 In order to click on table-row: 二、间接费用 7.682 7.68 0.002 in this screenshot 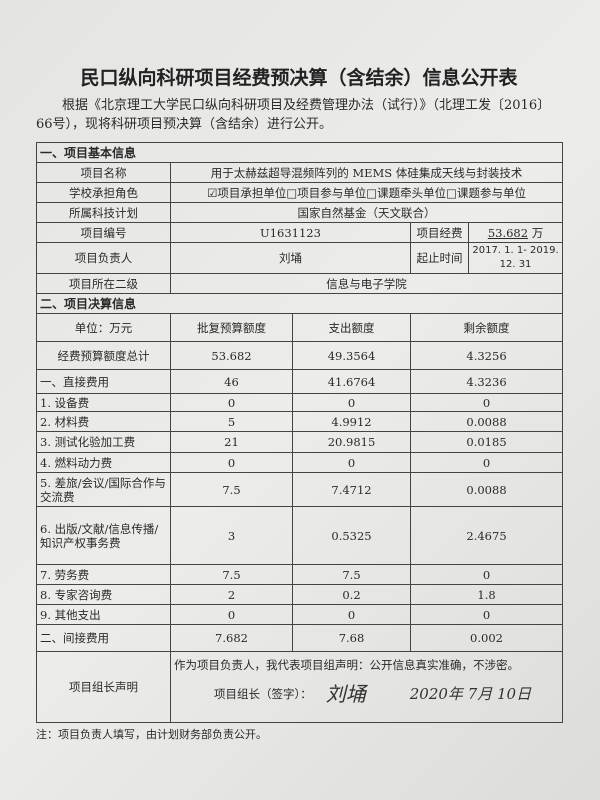, I will do `click(300, 638)`.